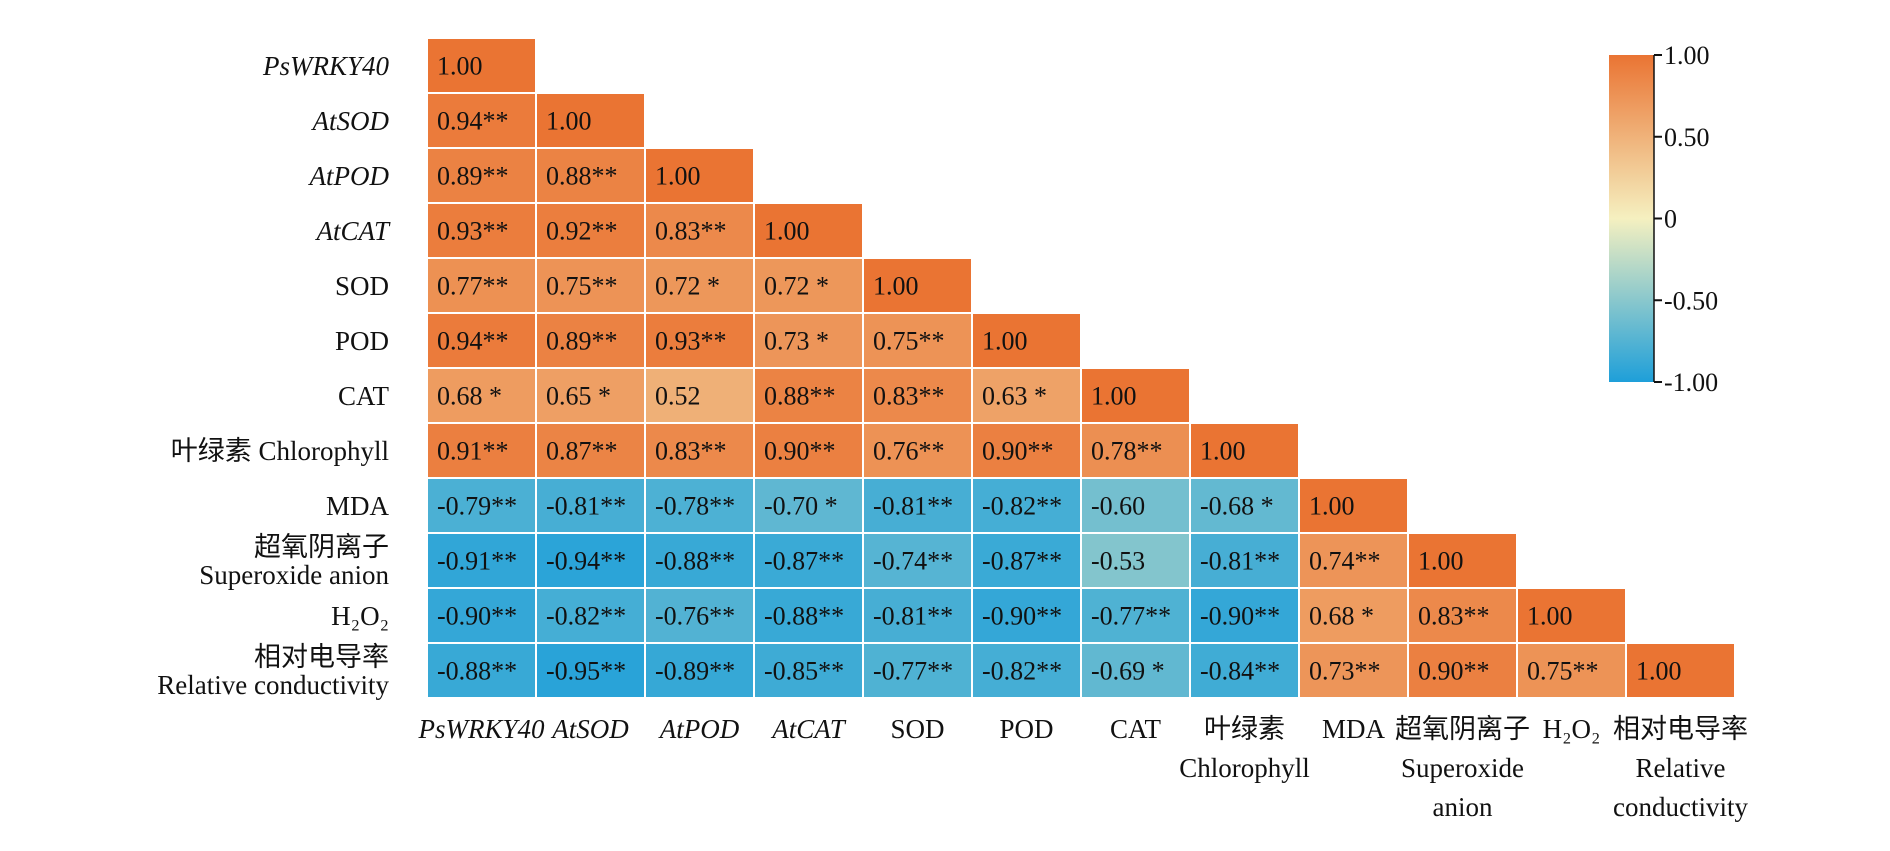 The width and height of the screenshot is (1890, 851). What do you see at coordinates (589, 729) in the screenshot?
I see `column-label: AtSOD` at bounding box center [589, 729].